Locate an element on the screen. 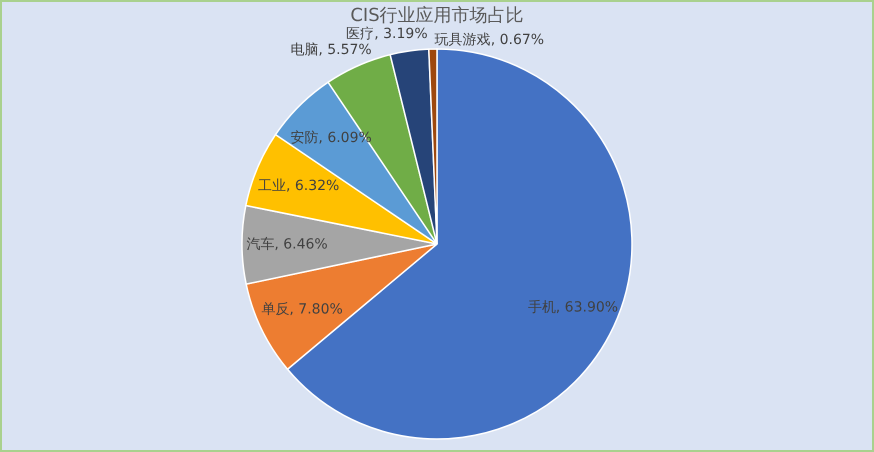  chart-title: CIS行业应用市场占比 is located at coordinates (437, 15).